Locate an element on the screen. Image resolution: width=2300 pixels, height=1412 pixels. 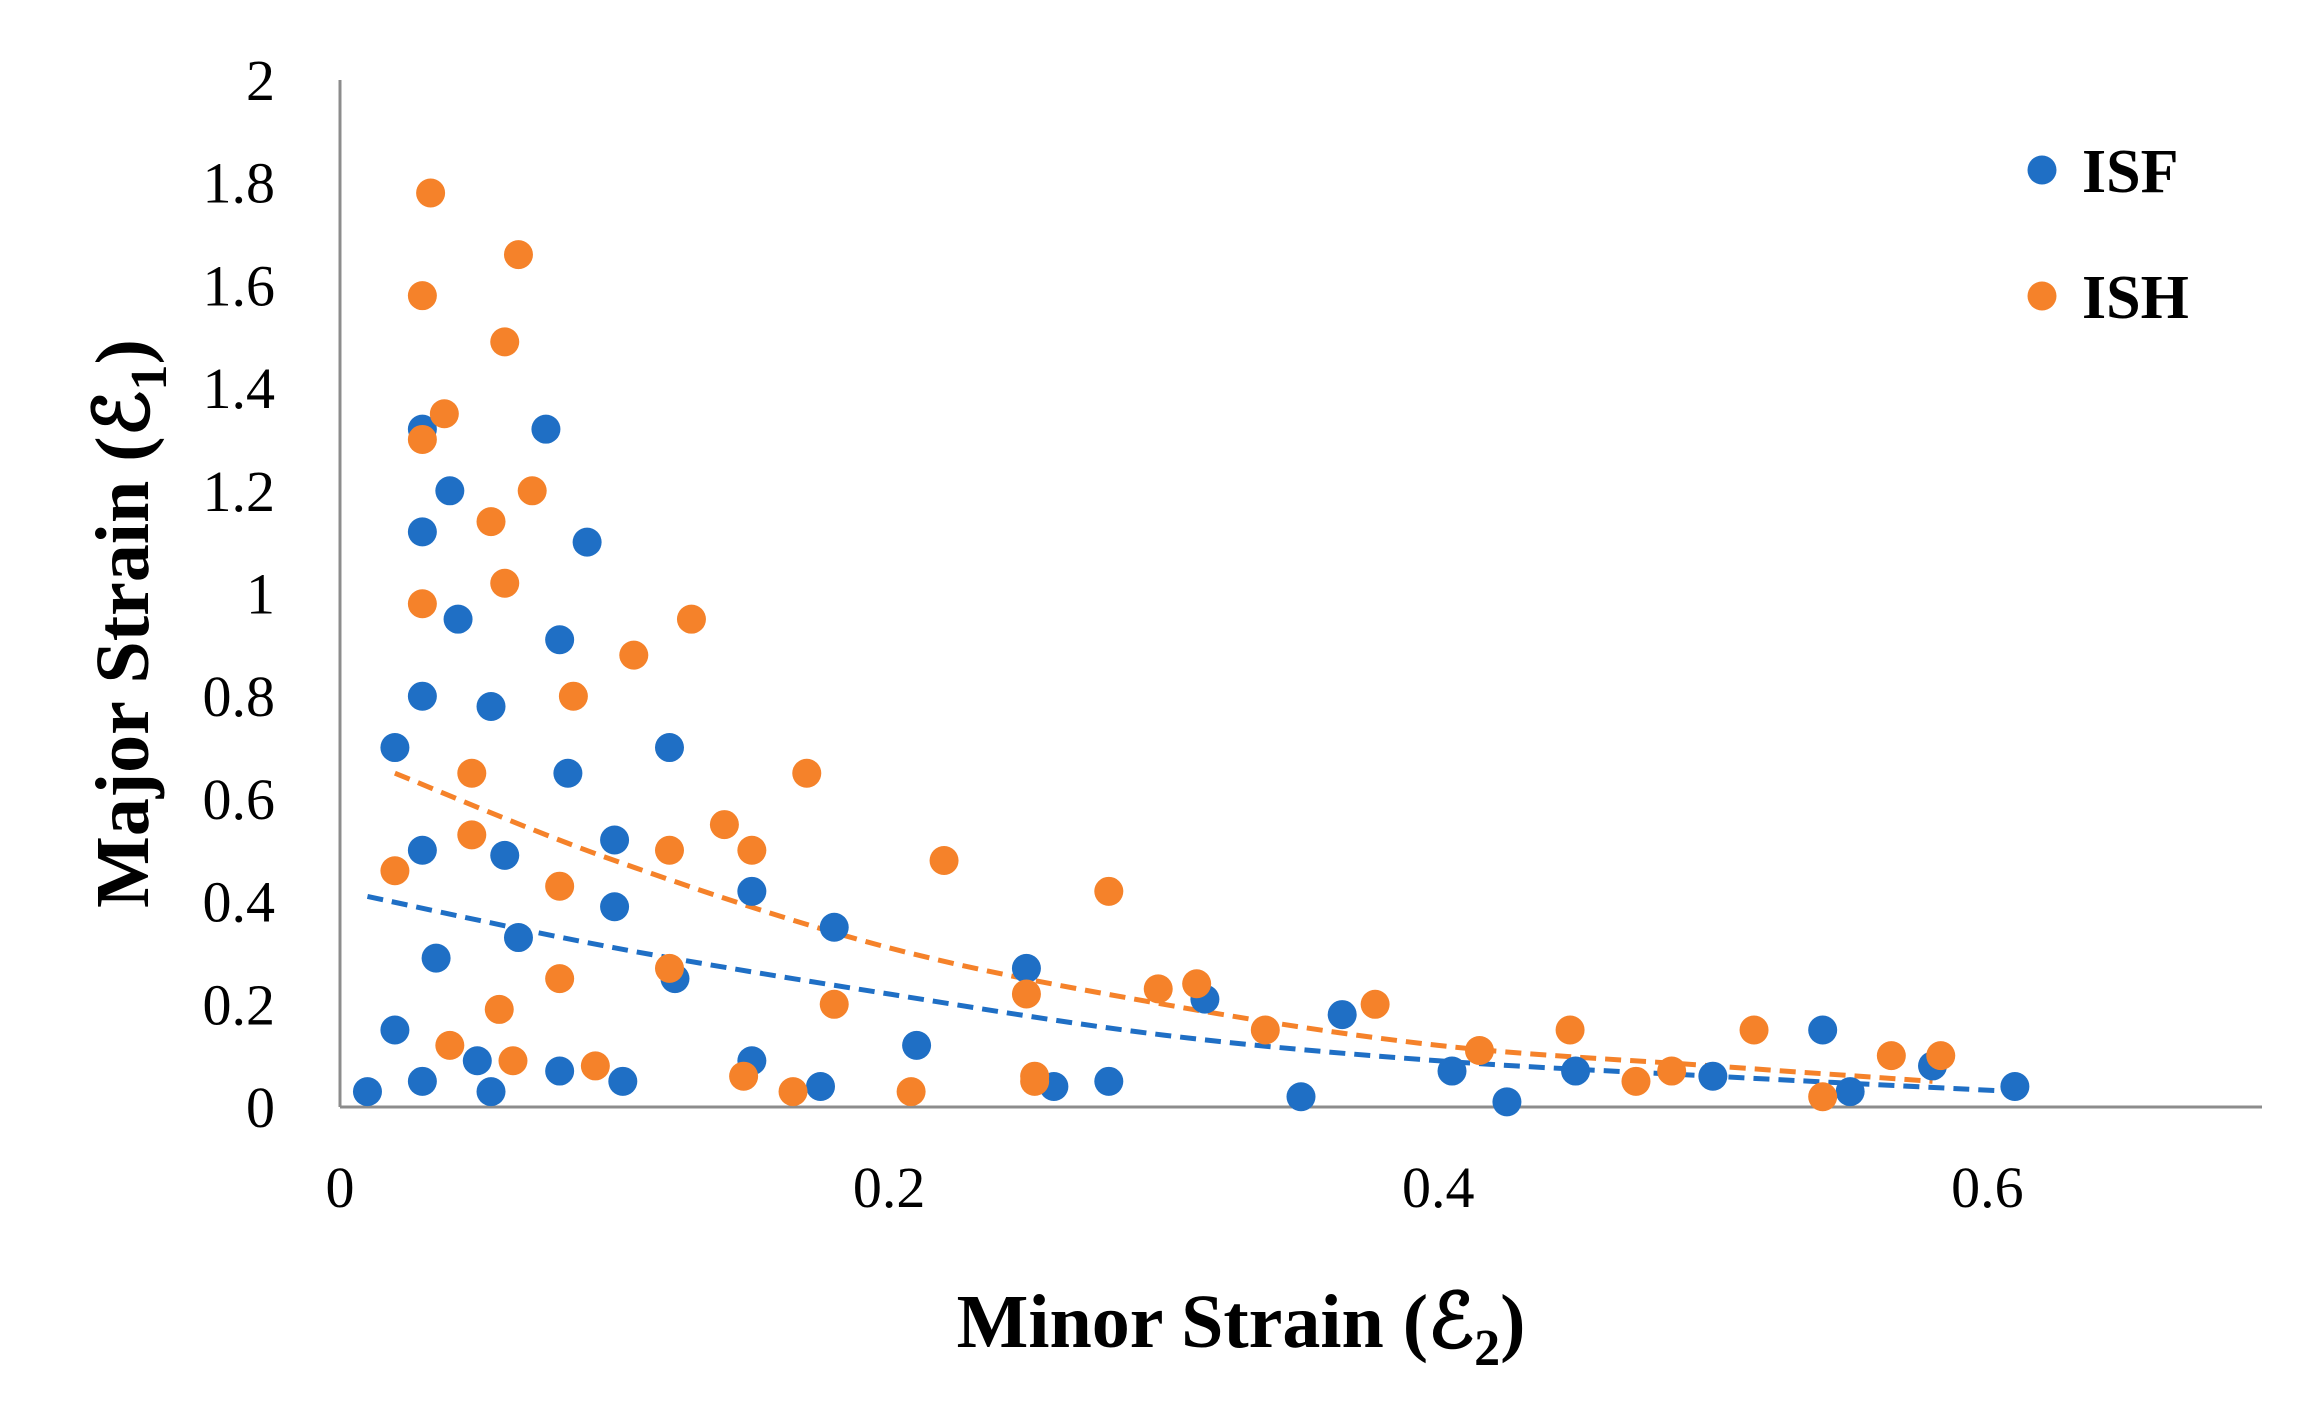
y-tick-label: 1 is located at coordinates (260, 594).